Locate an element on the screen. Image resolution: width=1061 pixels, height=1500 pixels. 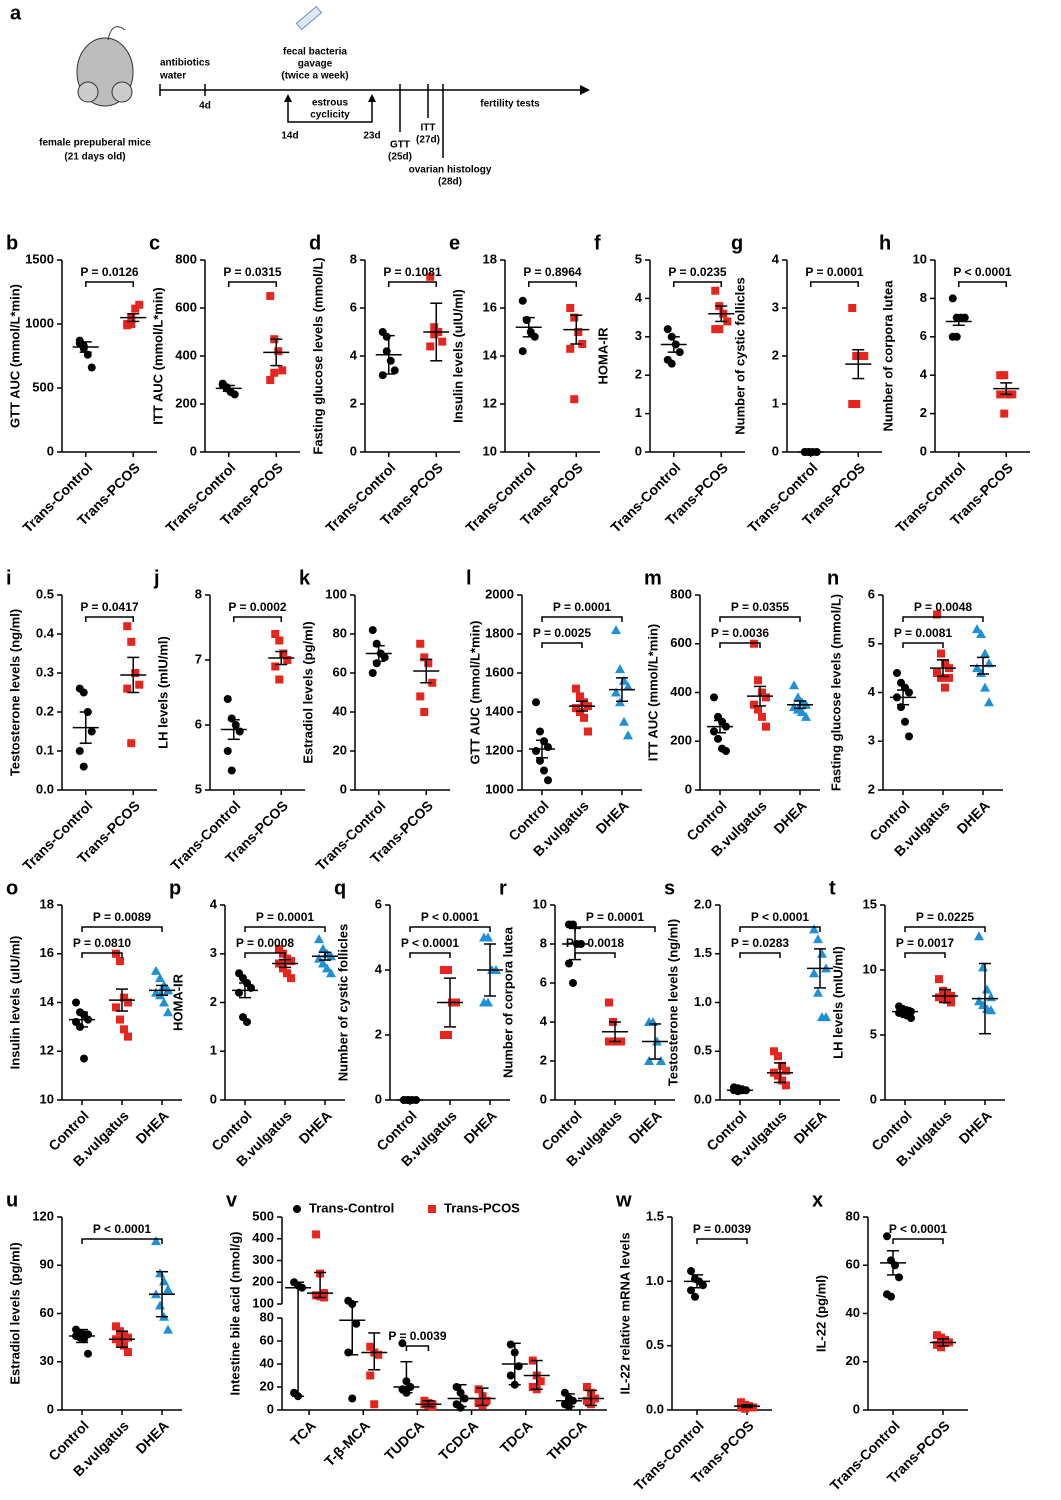
y-tick-label: 20 is located at coordinates (267, 1385).